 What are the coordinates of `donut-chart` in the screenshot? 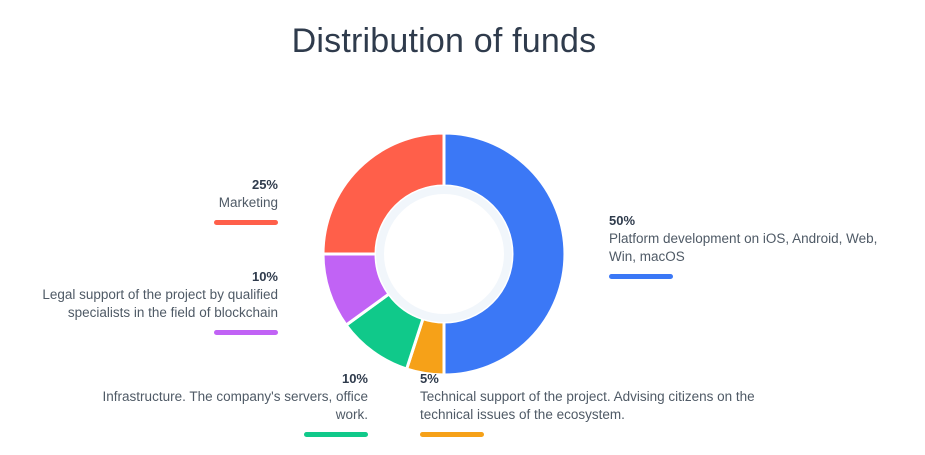 It's located at (444, 254).